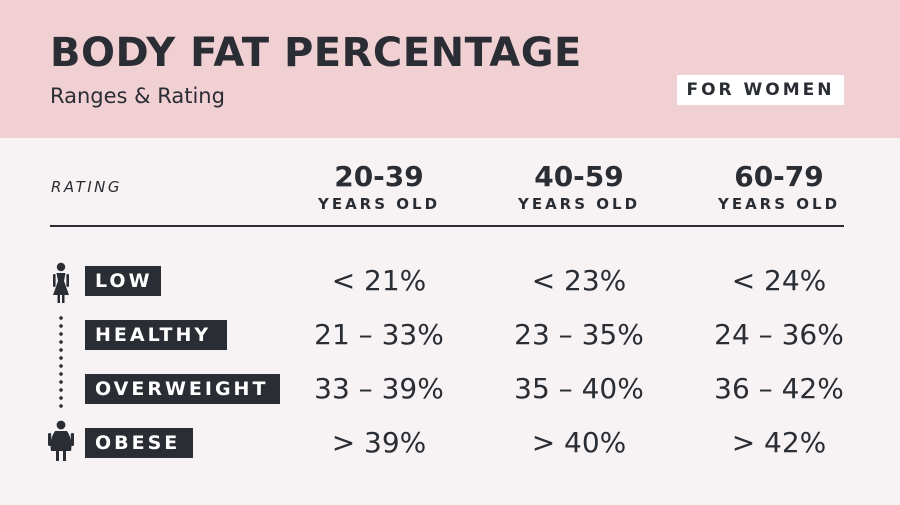 The height and width of the screenshot is (505, 900). Describe the element at coordinates (779, 176) in the screenshot. I see `column-range: 60-79` at that location.